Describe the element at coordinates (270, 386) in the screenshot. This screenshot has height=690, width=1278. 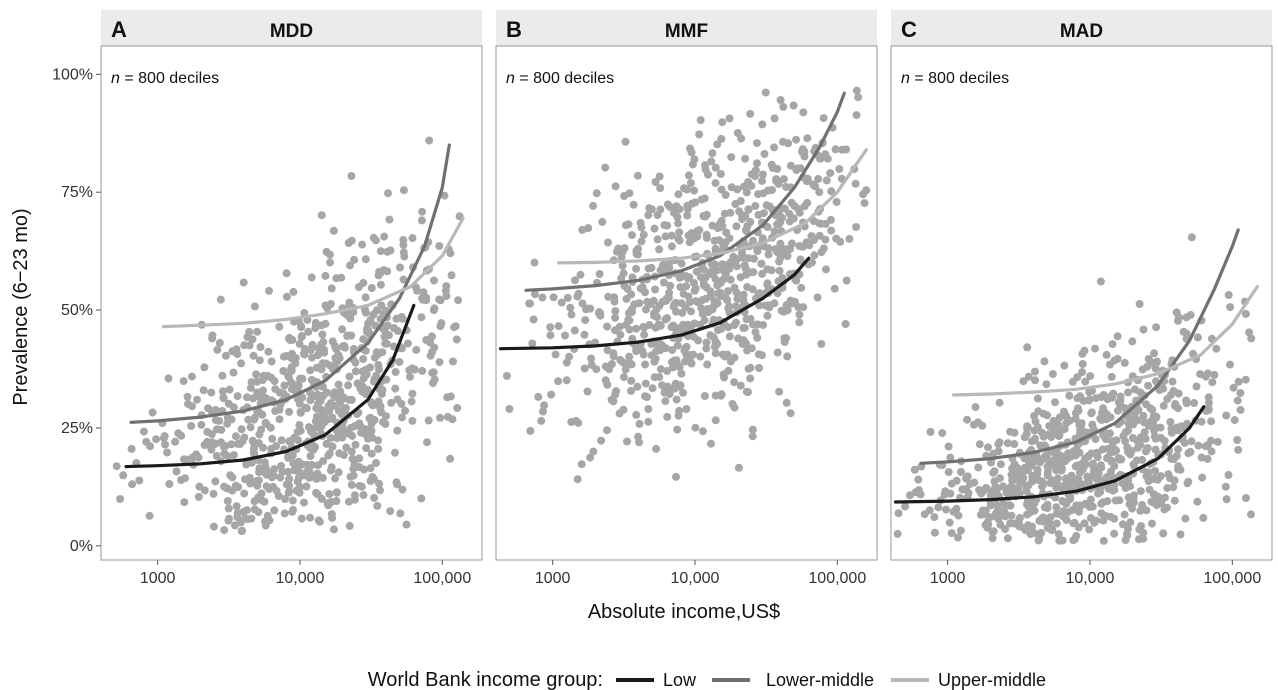
I see `fit-line-low` at that location.